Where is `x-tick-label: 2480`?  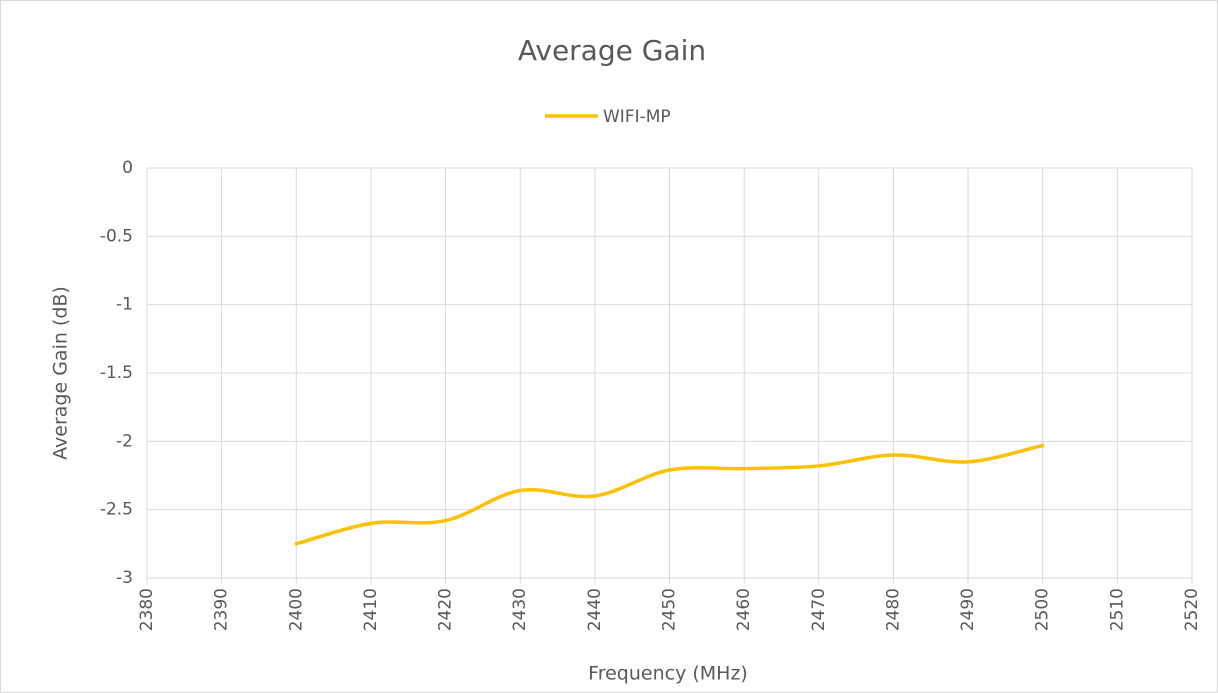
x-tick-label: 2480 is located at coordinates (893, 609).